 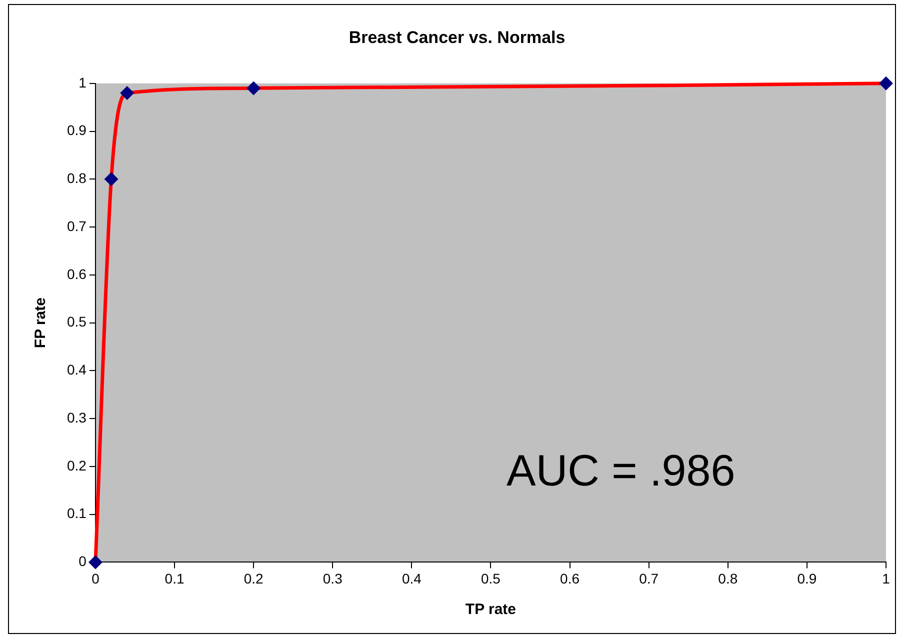 What do you see at coordinates (254, 578) in the screenshot?
I see `x-tick-label: 0.2` at bounding box center [254, 578].